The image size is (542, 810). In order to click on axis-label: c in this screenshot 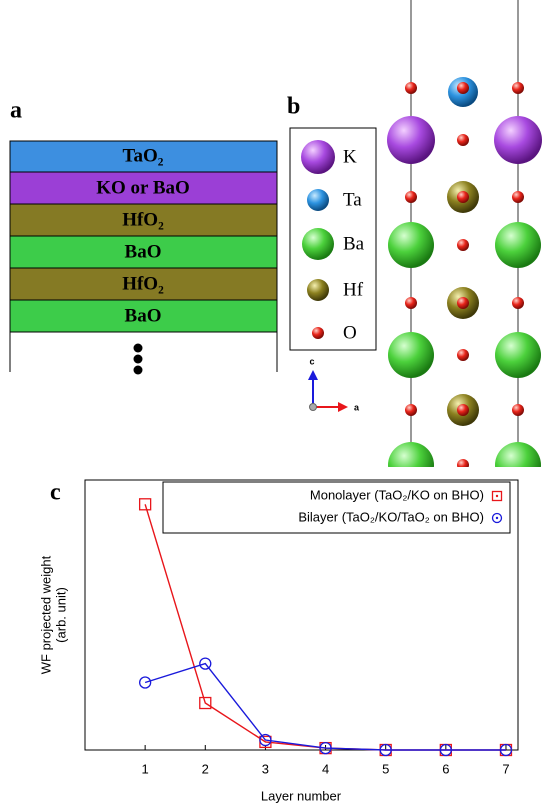, I will do `click(311, 361)`.